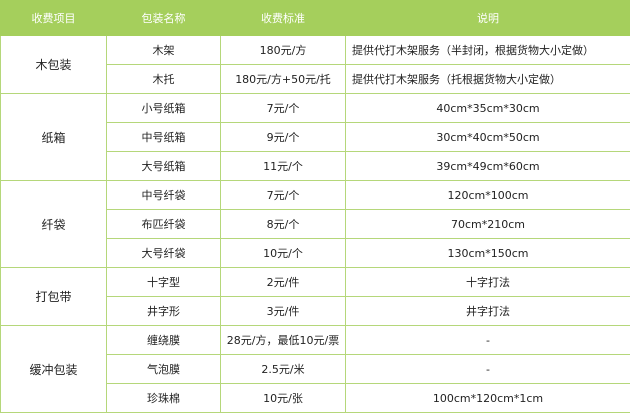 The image size is (630, 413). Describe the element at coordinates (283, 224) in the screenshot. I see `price-cell: 8元/个` at that location.